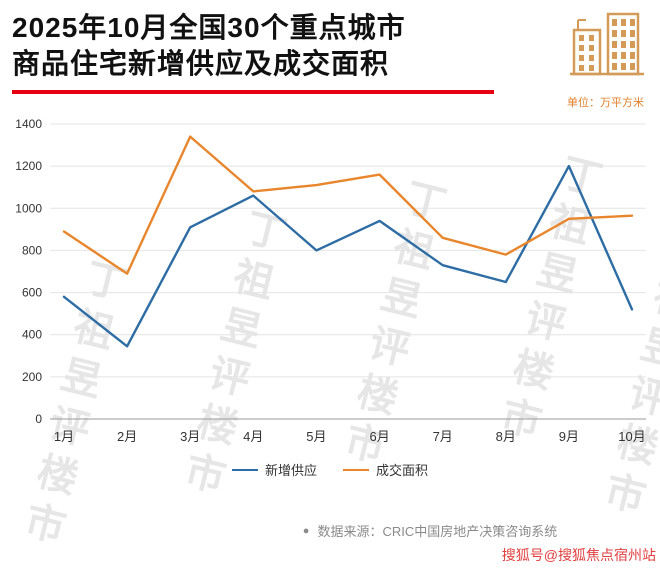 This screenshot has height=568, width=660. Describe the element at coordinates (402, 470) in the screenshot. I see `legend-label: 成交面积` at that location.